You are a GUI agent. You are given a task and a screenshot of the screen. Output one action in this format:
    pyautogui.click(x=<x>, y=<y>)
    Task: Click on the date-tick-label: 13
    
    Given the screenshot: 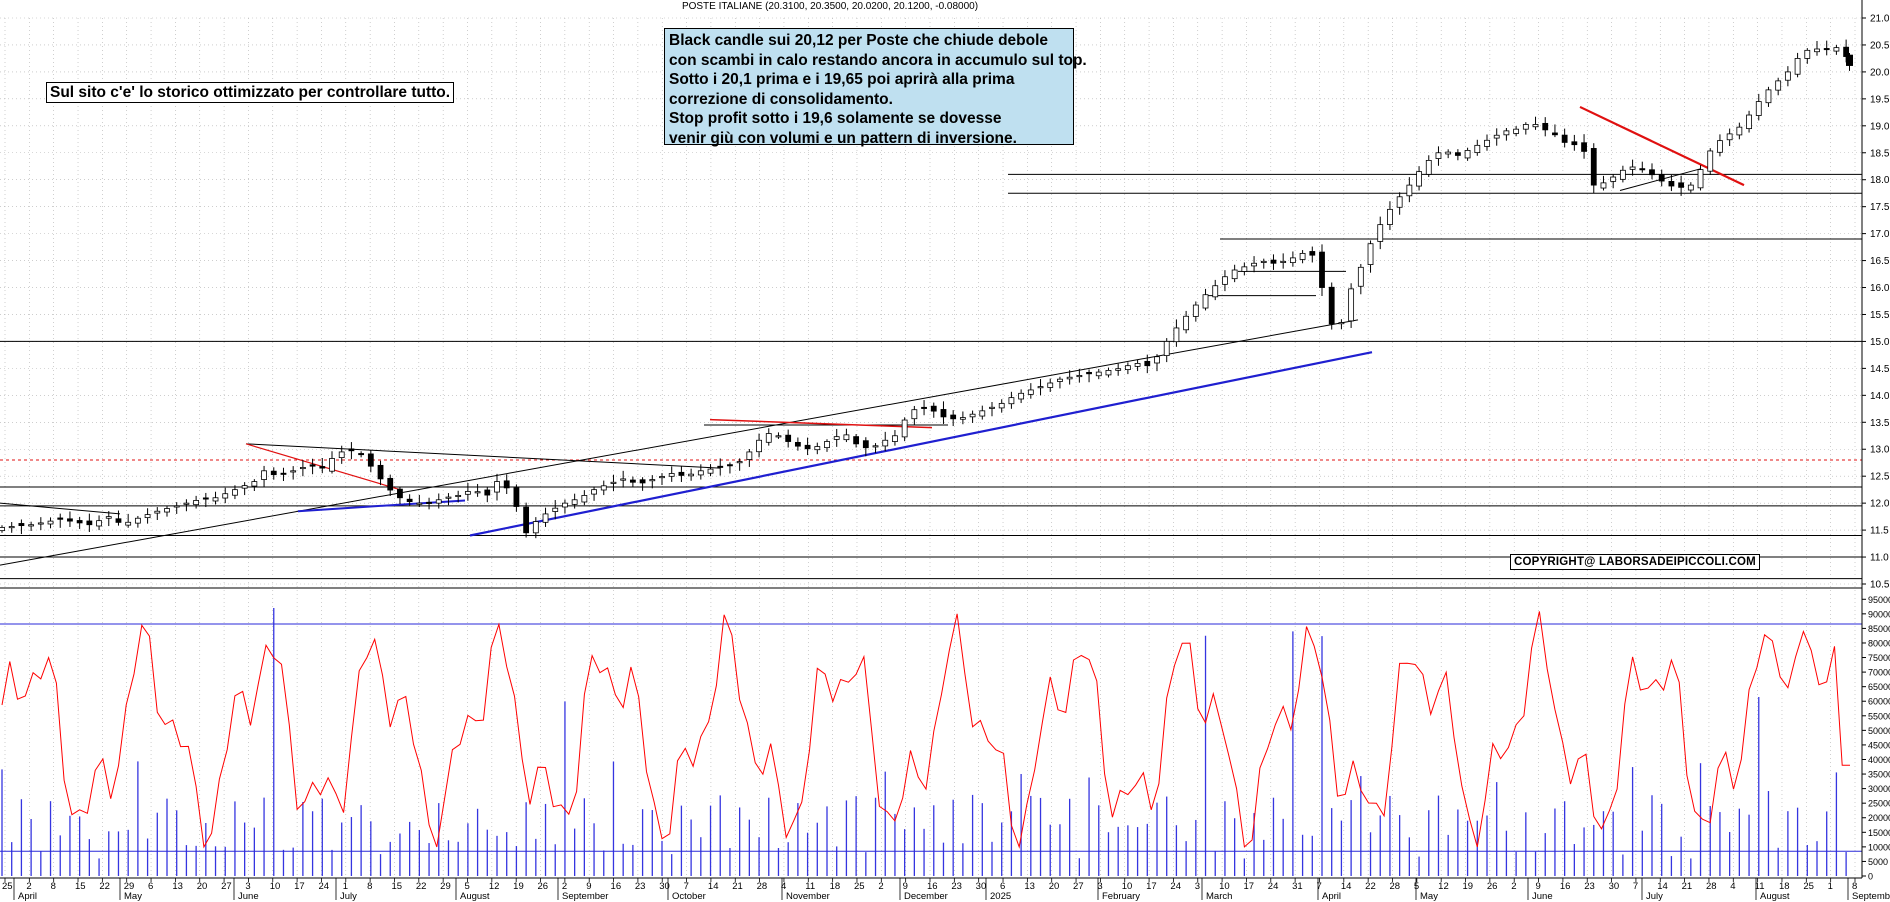 What is the action you would take?
    pyautogui.click(x=1029, y=886)
    